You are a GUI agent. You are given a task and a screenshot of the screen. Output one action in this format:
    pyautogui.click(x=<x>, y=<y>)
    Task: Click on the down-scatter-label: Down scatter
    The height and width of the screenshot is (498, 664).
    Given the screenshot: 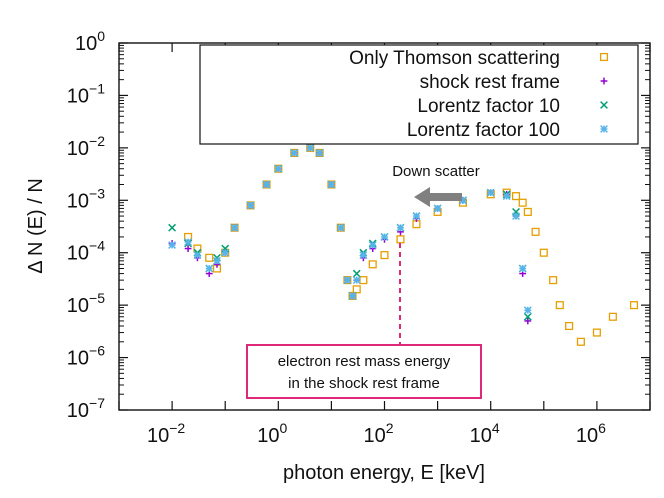 What is the action you would take?
    pyautogui.click(x=436, y=171)
    